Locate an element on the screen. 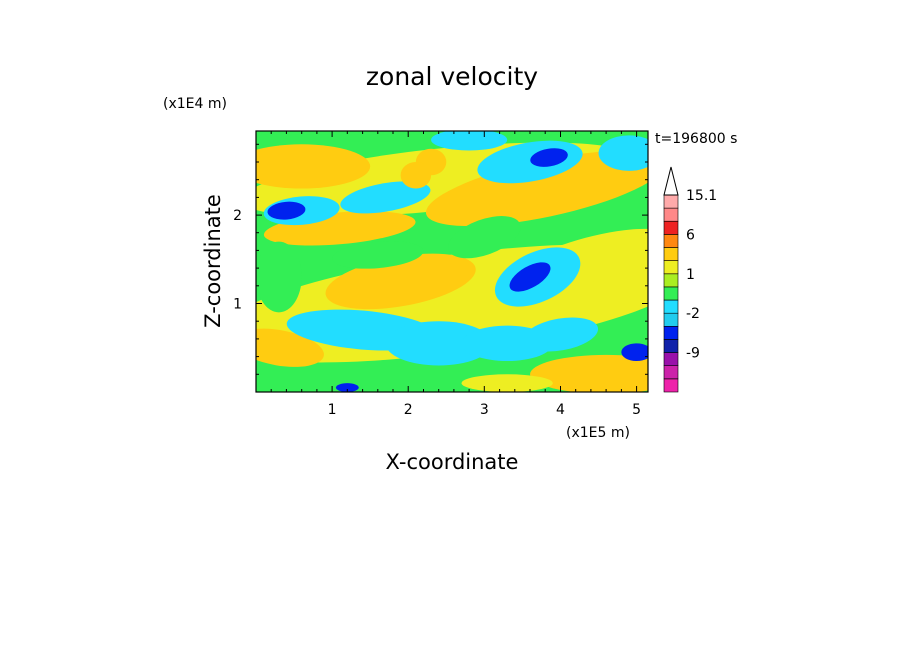 This screenshot has height=654, width=904. y-tick-label: 2 is located at coordinates (237, 216).